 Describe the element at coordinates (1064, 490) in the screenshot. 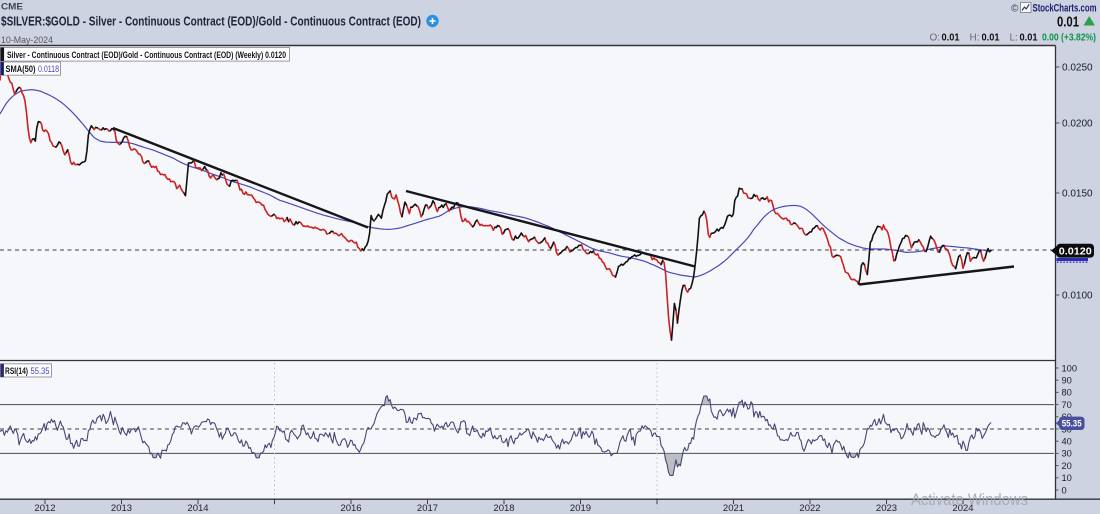

I see `svg-text: 0` at that location.